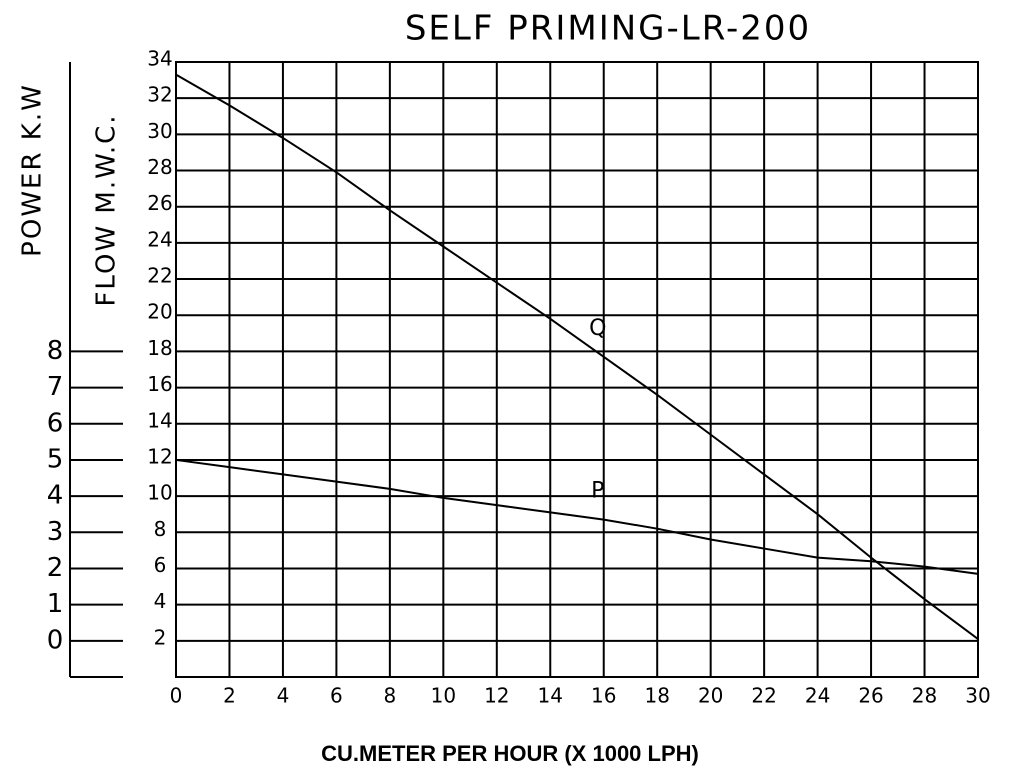  Describe the element at coordinates (55, 496) in the screenshot. I see `y2-tick-label: 4` at that location.